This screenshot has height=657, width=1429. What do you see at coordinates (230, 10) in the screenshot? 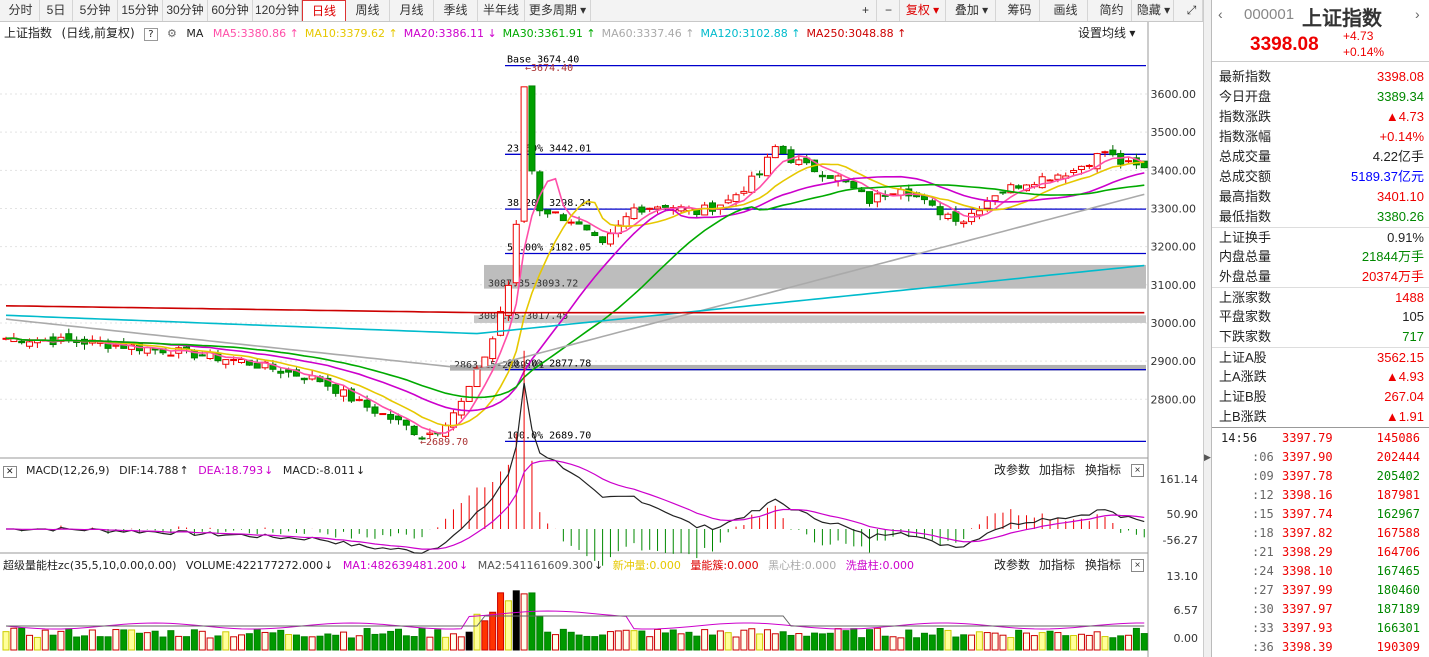
I see `period-tab-5: 60分钟` at bounding box center [230, 10].